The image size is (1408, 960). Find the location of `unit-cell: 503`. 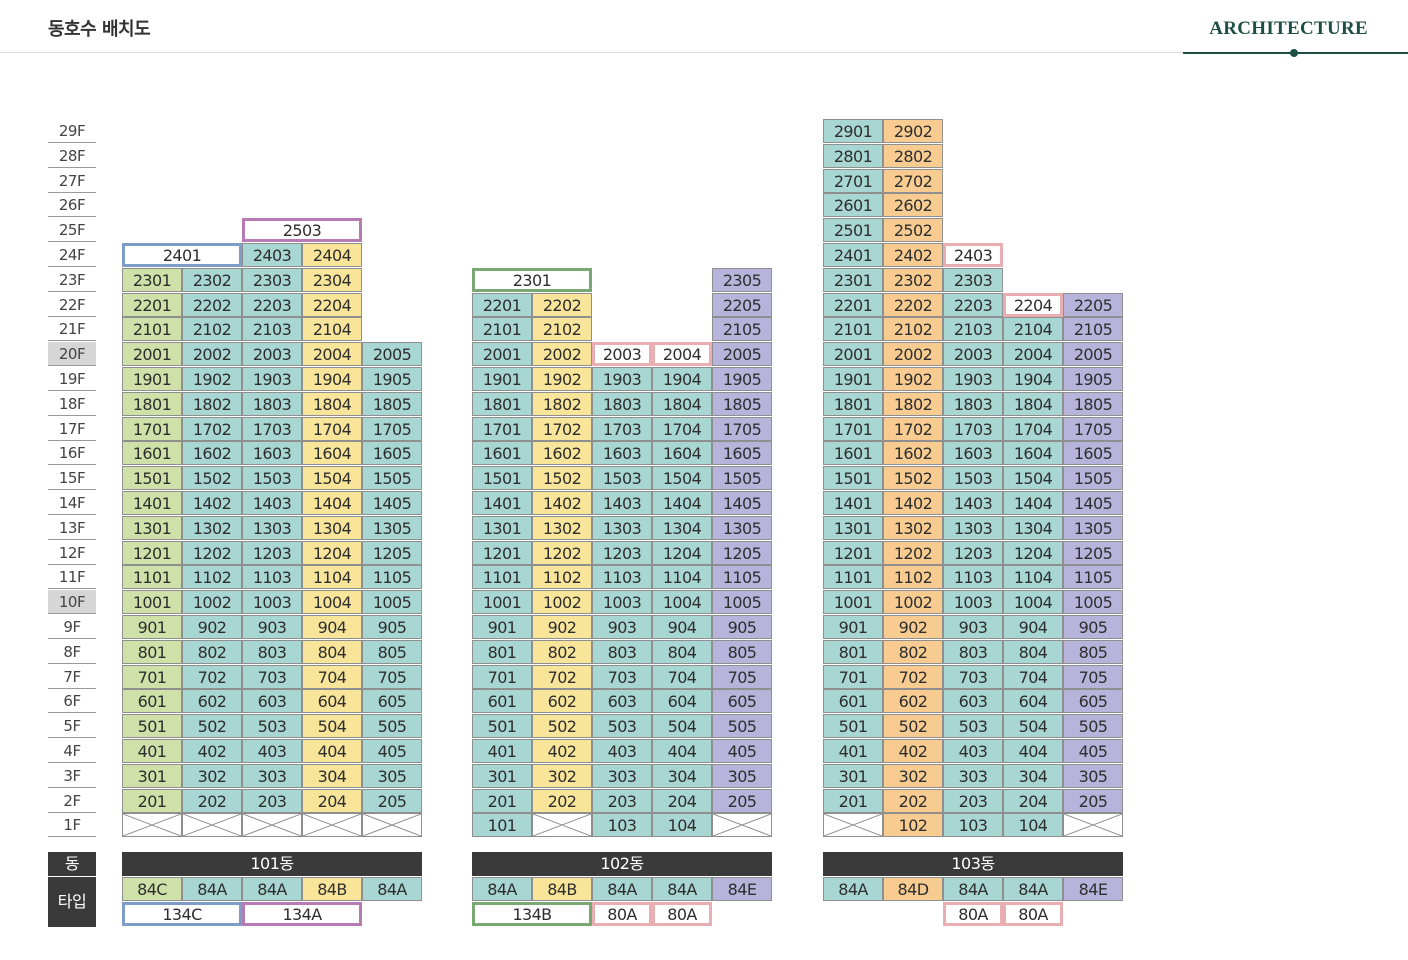

unit-cell: 503 is located at coordinates (622, 726).